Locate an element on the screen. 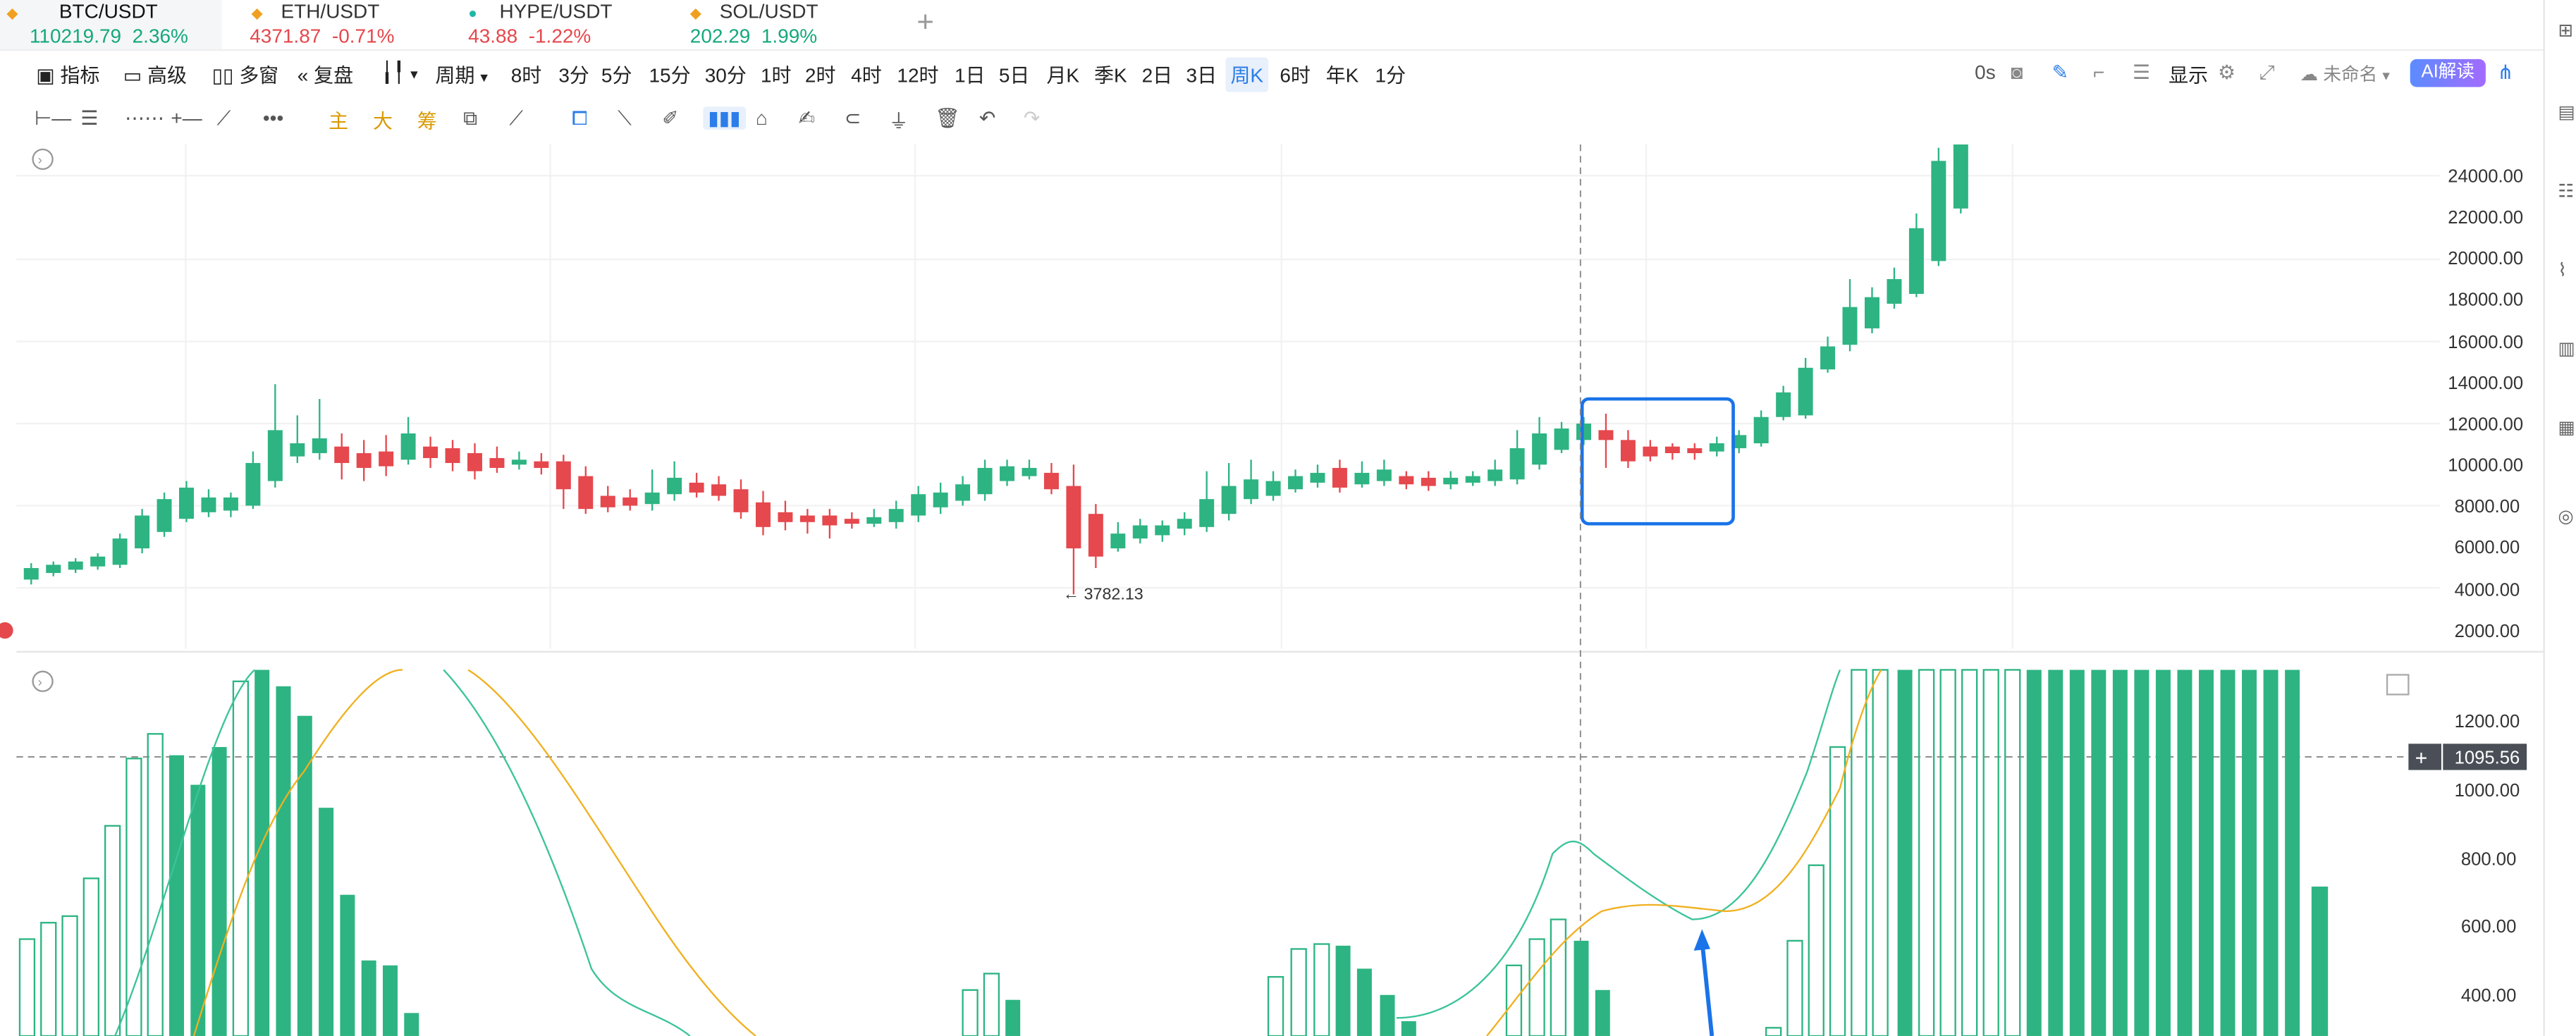  period-3d: 3日 is located at coordinates (1202, 75).